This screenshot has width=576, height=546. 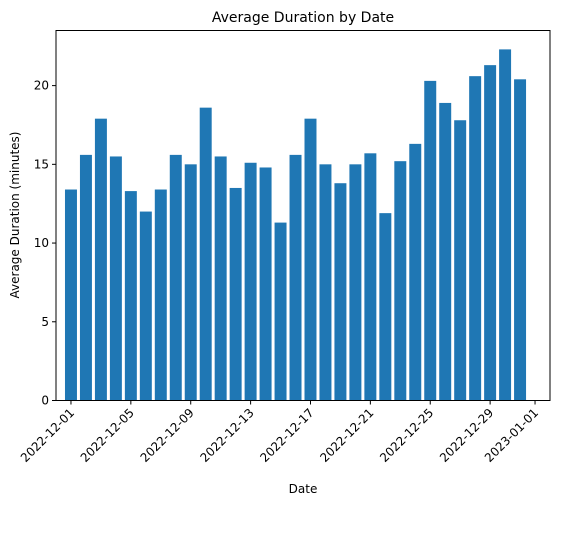 What do you see at coordinates (167, 435) in the screenshot?
I see `x-tick-label: 2022-12-09` at bounding box center [167, 435].